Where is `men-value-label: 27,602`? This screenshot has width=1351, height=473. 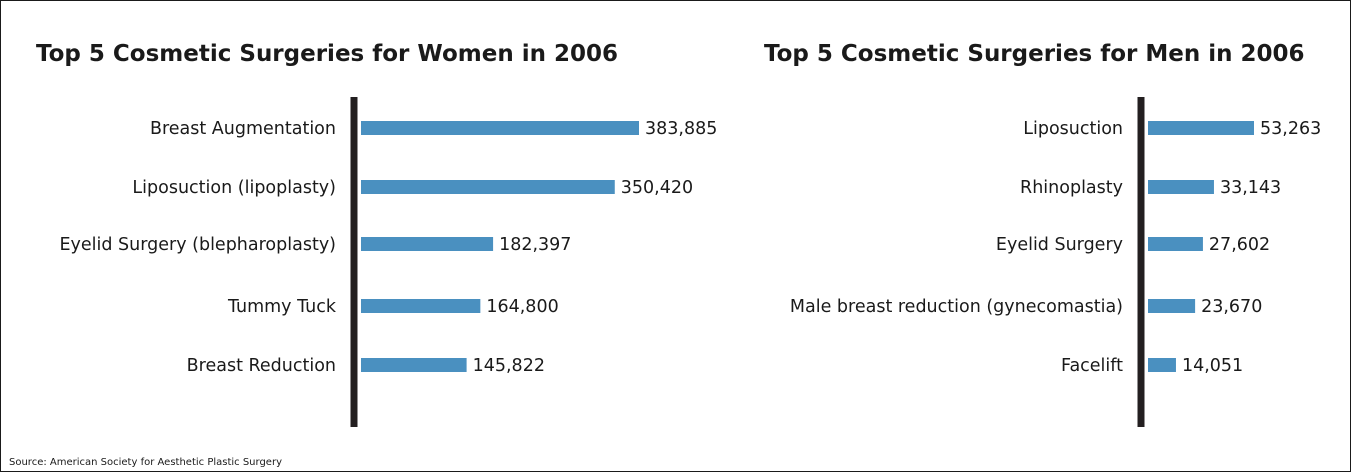
men-value-label: 27,602 is located at coordinates (1239, 245).